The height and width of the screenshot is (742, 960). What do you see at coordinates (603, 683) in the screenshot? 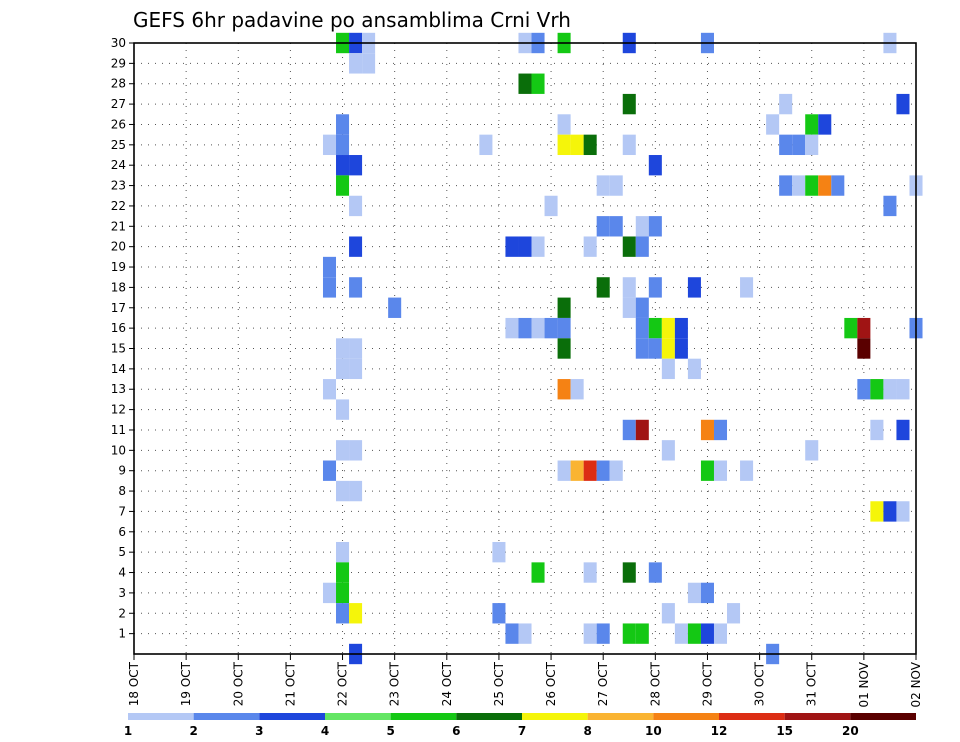
I see `x-tick-label: 27 OCT` at bounding box center [603, 683].